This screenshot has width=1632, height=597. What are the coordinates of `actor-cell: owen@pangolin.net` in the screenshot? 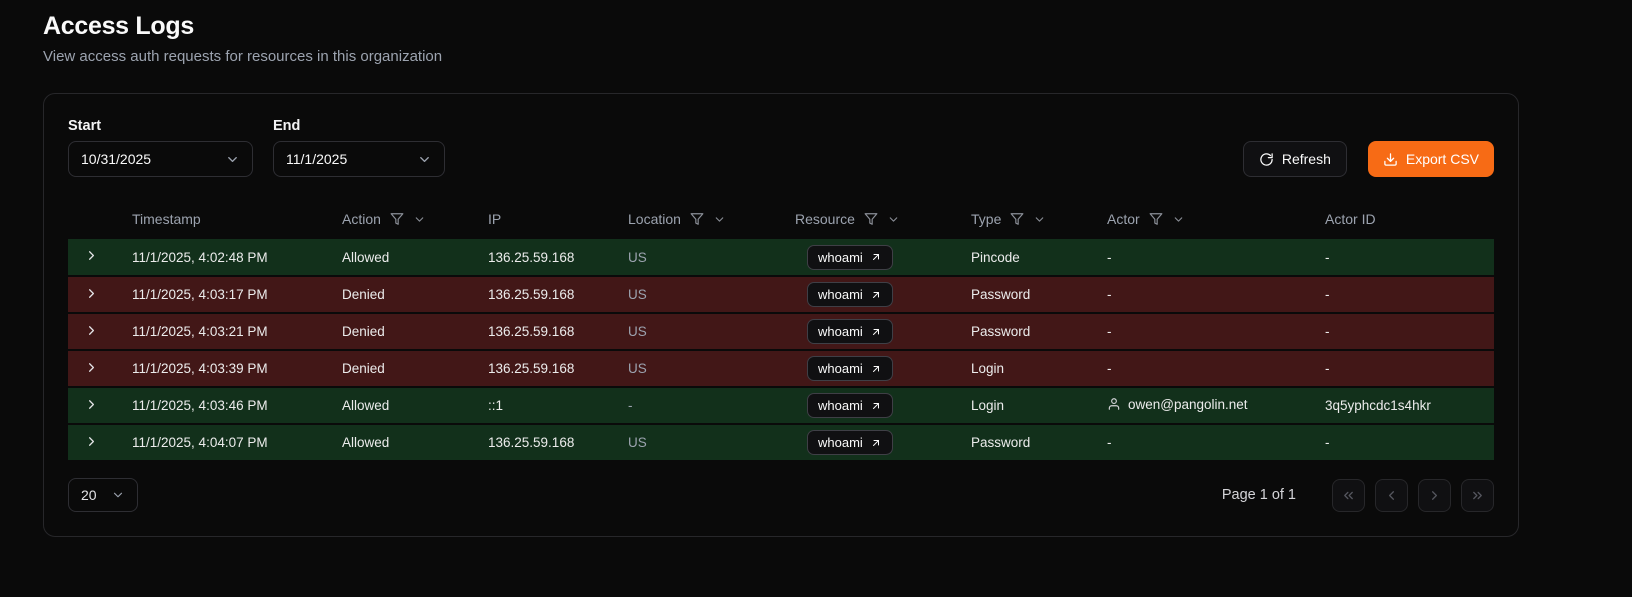 It's located at (1200, 406).